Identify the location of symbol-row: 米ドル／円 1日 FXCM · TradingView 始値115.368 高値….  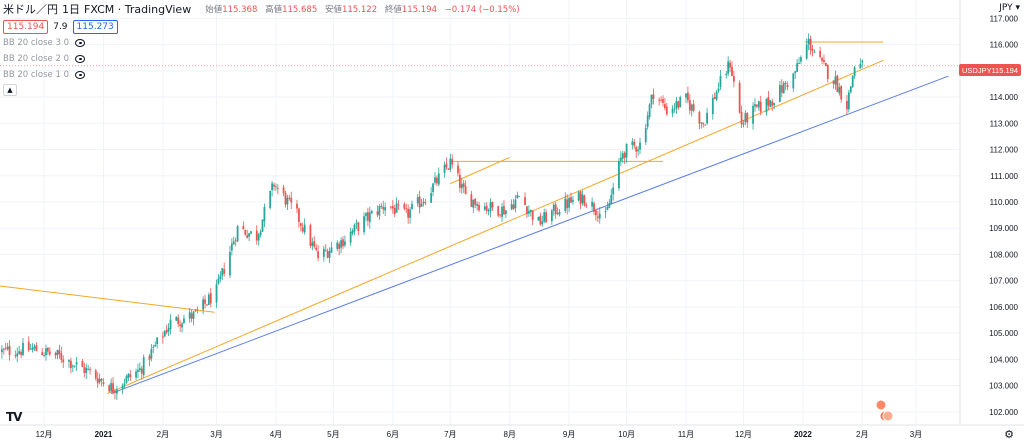
(261, 10).